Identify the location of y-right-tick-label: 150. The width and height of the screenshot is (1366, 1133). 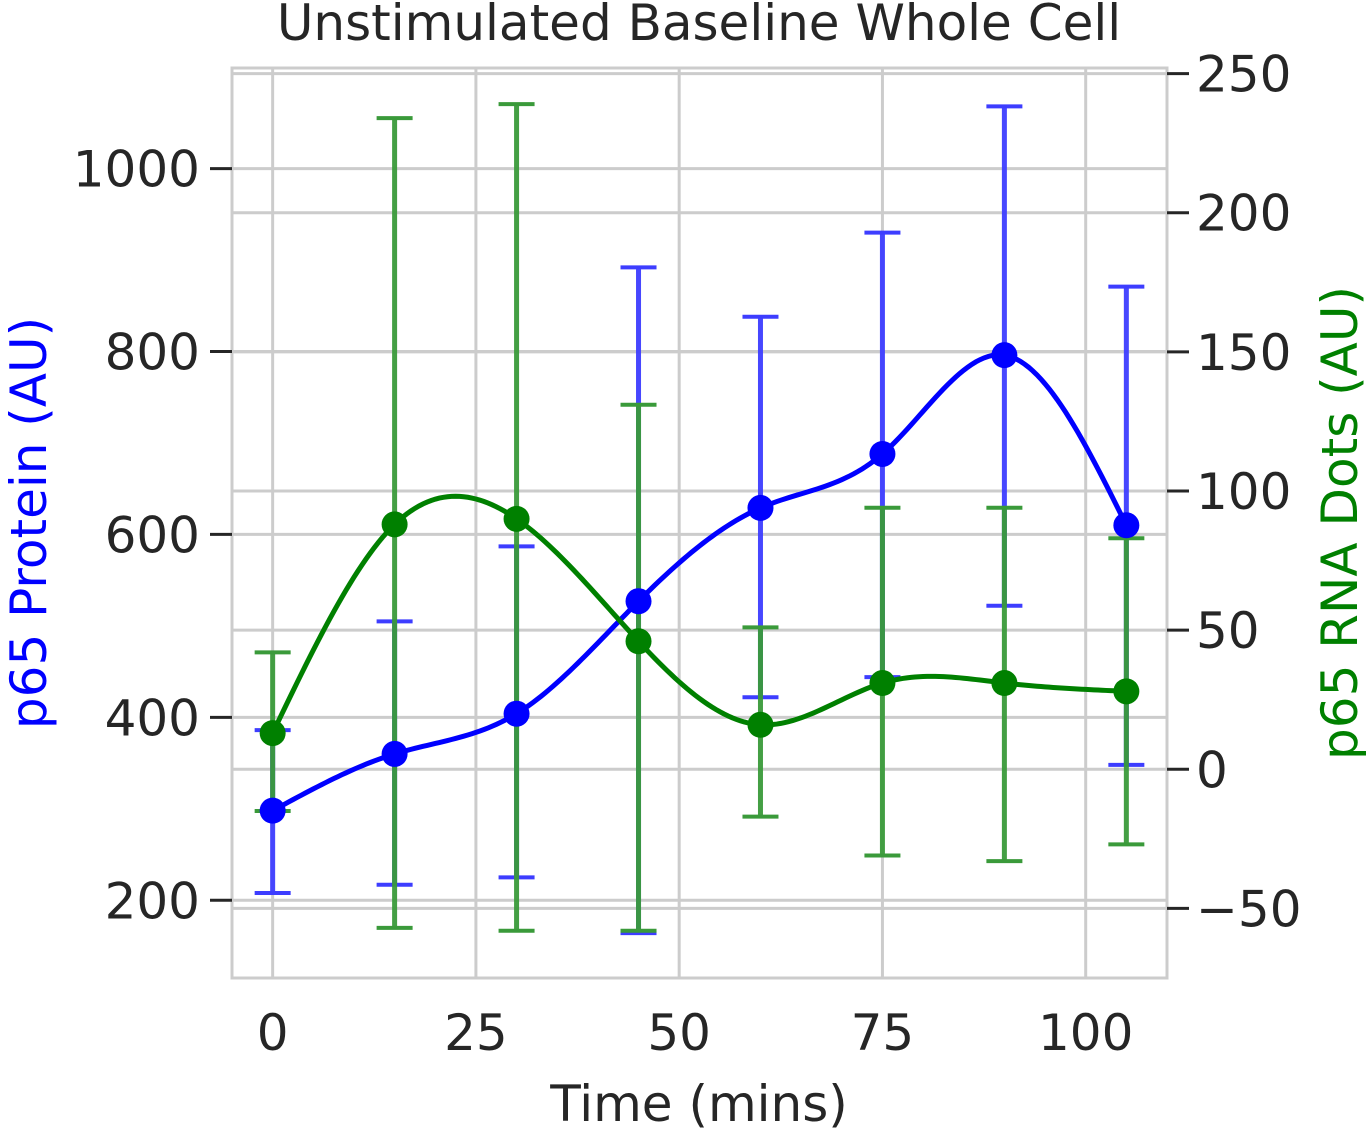
(1243, 353).